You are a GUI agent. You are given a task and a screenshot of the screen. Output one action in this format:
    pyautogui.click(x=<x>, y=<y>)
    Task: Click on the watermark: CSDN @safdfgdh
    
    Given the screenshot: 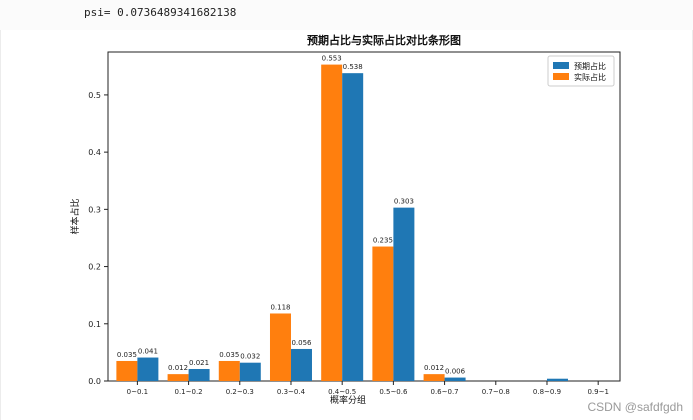 What is the action you would take?
    pyautogui.click(x=635, y=407)
    